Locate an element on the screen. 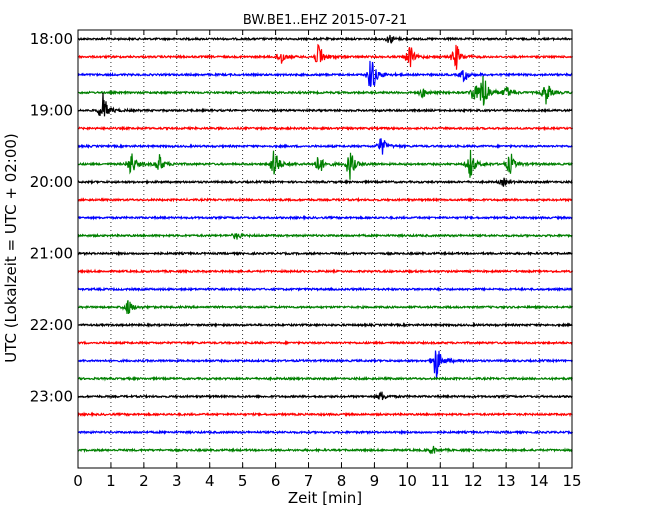  x-axis-label: Zeit [min] is located at coordinates (325, 498).